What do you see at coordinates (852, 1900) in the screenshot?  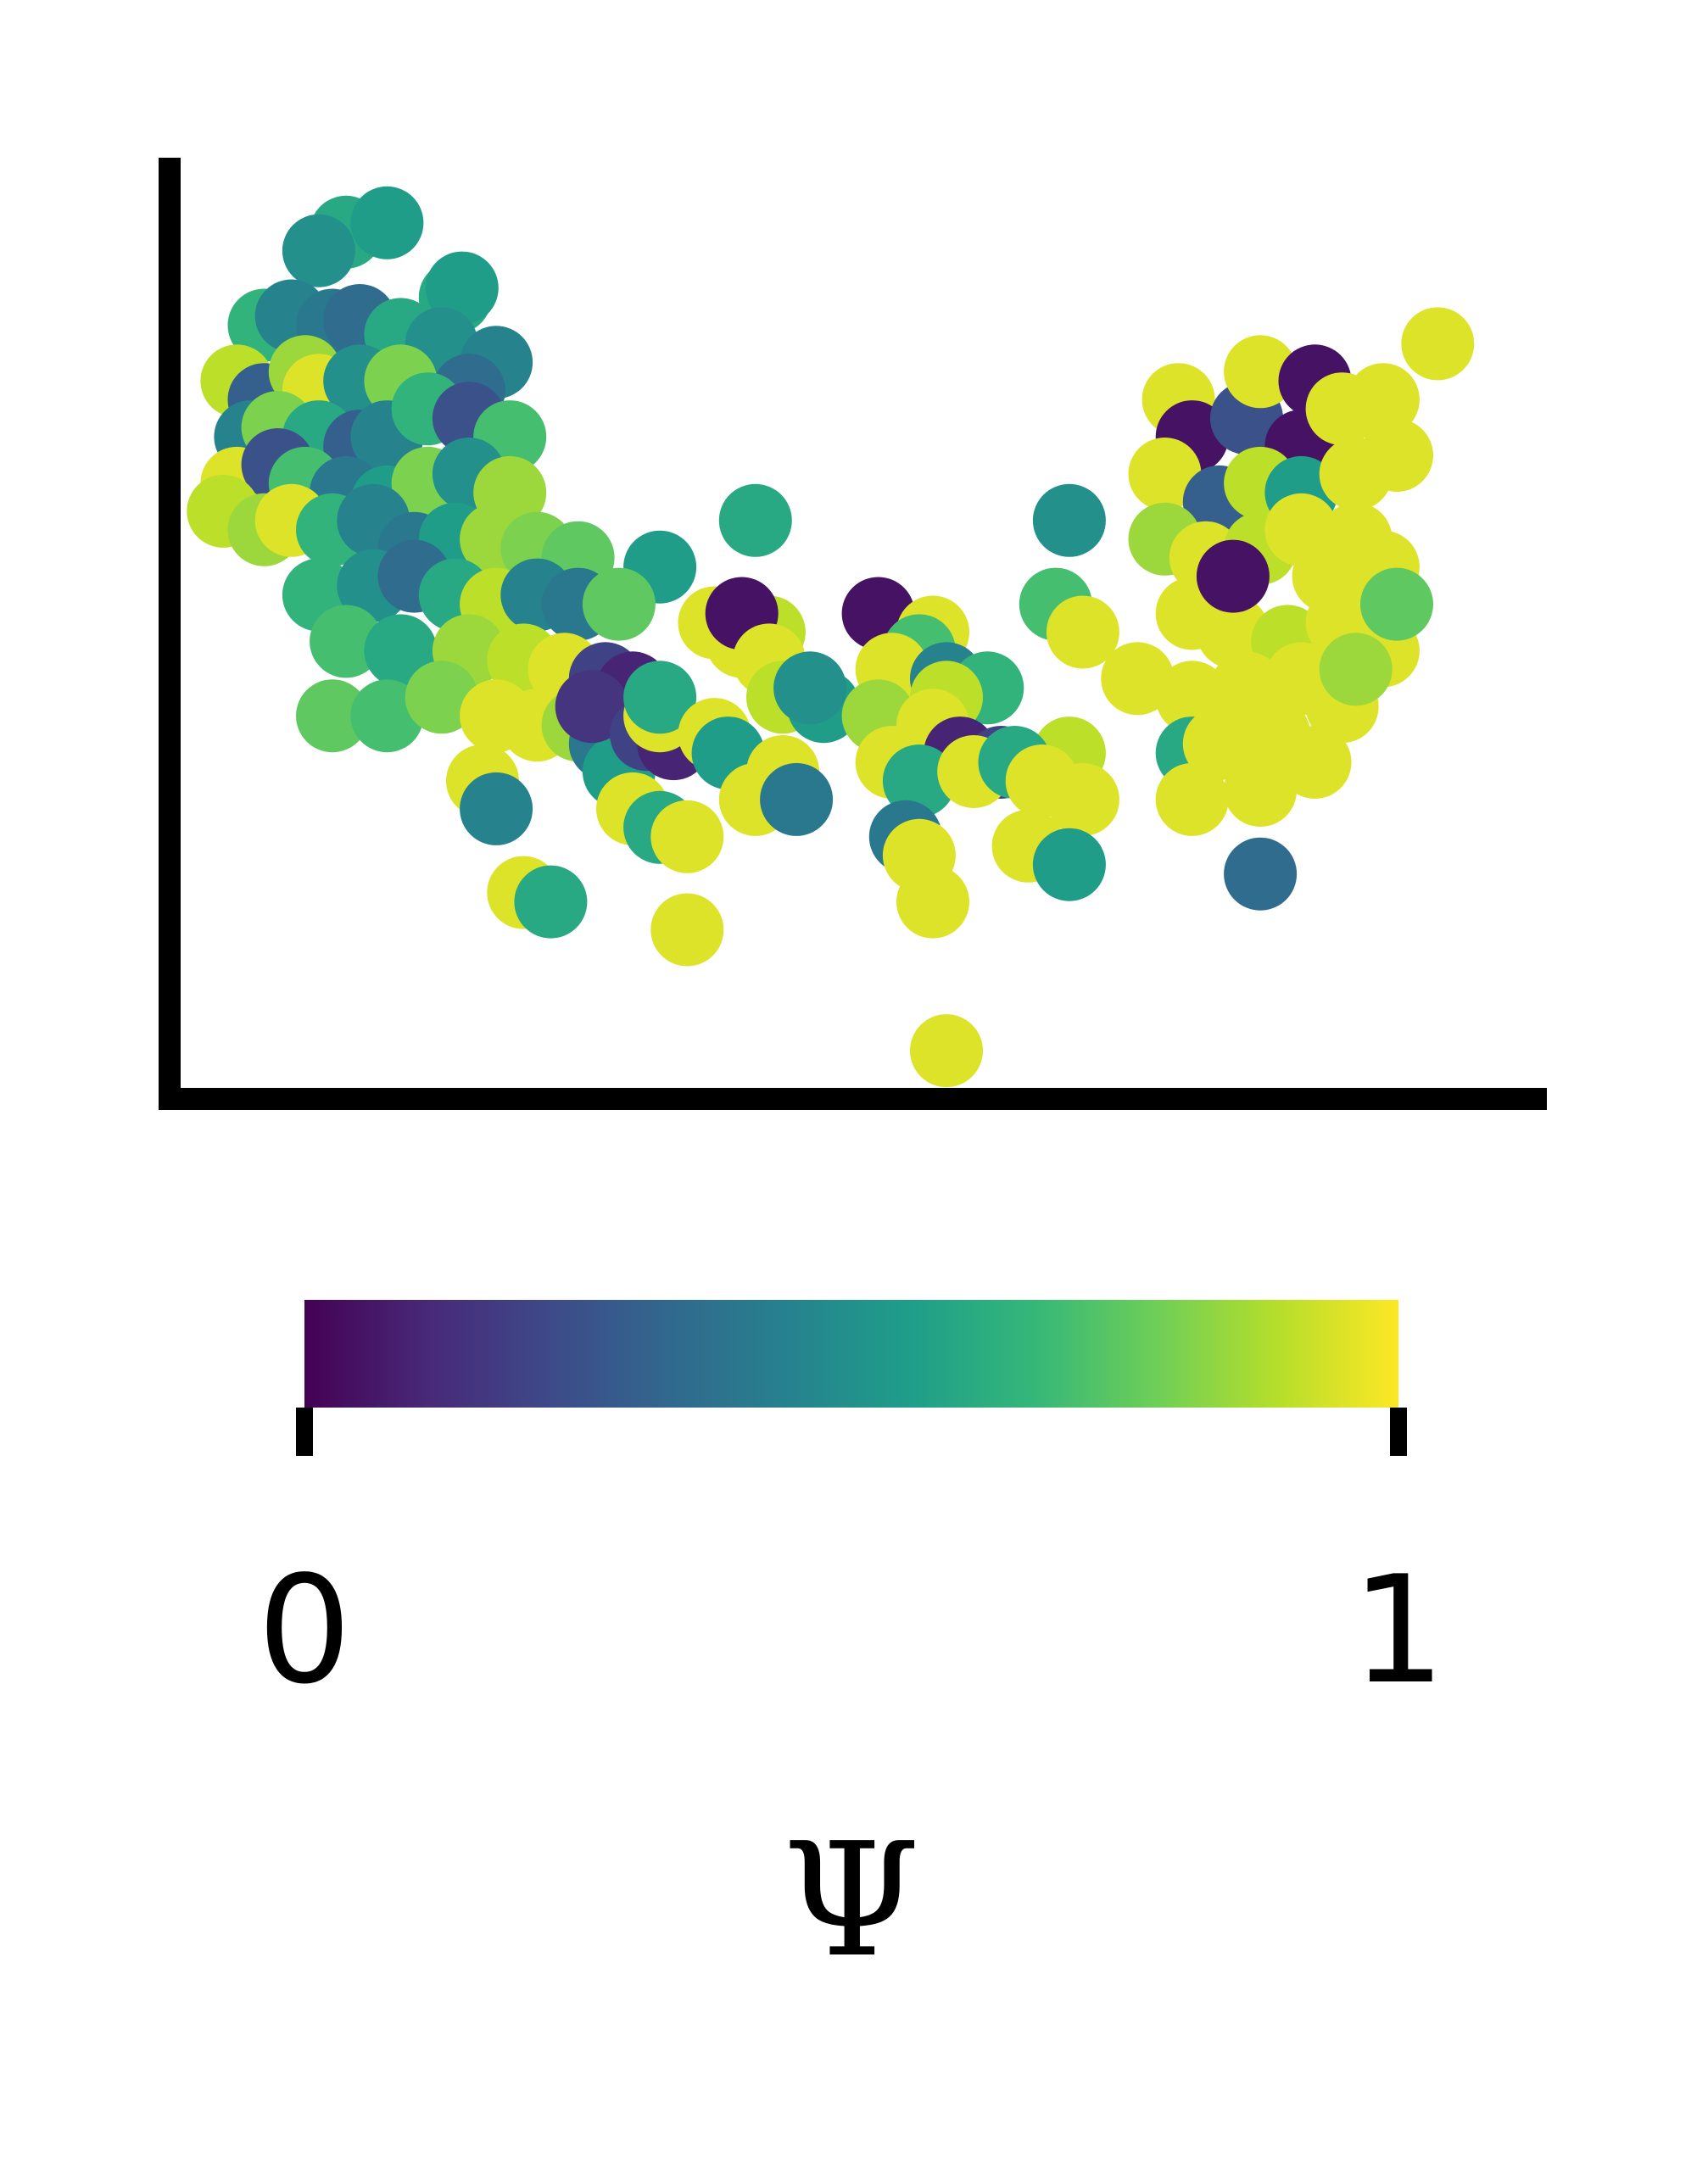 I see `colorbar-label: Ψ` at bounding box center [852, 1900].